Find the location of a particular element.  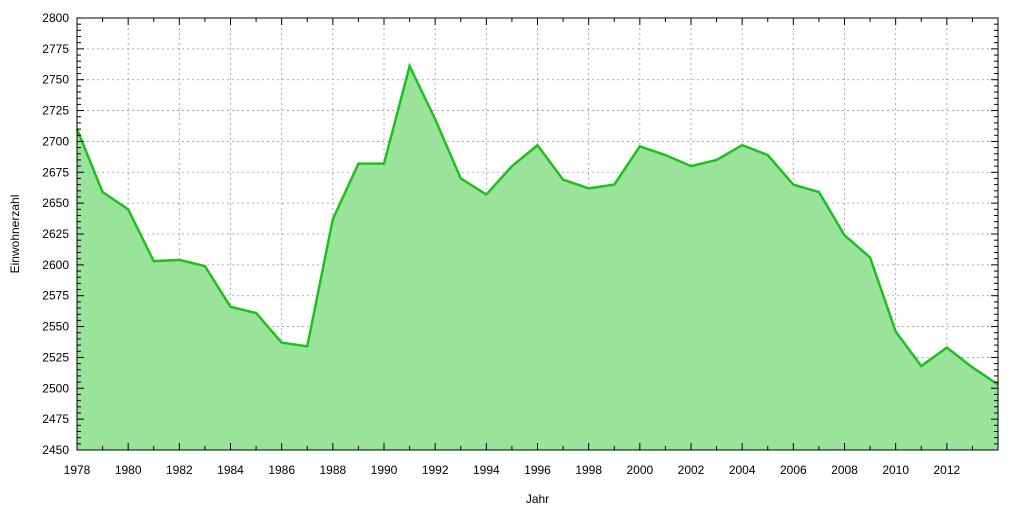

y-tick-label: 2475 is located at coordinates (55, 419).